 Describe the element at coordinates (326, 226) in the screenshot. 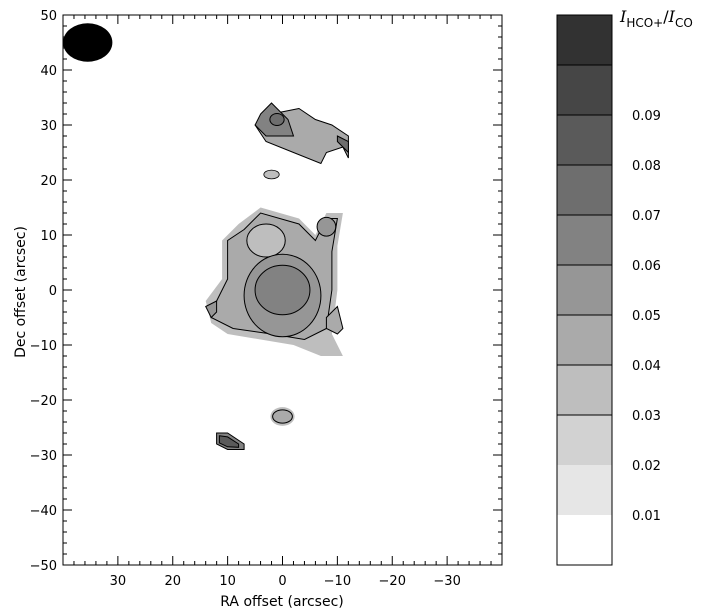

I see `central-blob-knot` at that location.